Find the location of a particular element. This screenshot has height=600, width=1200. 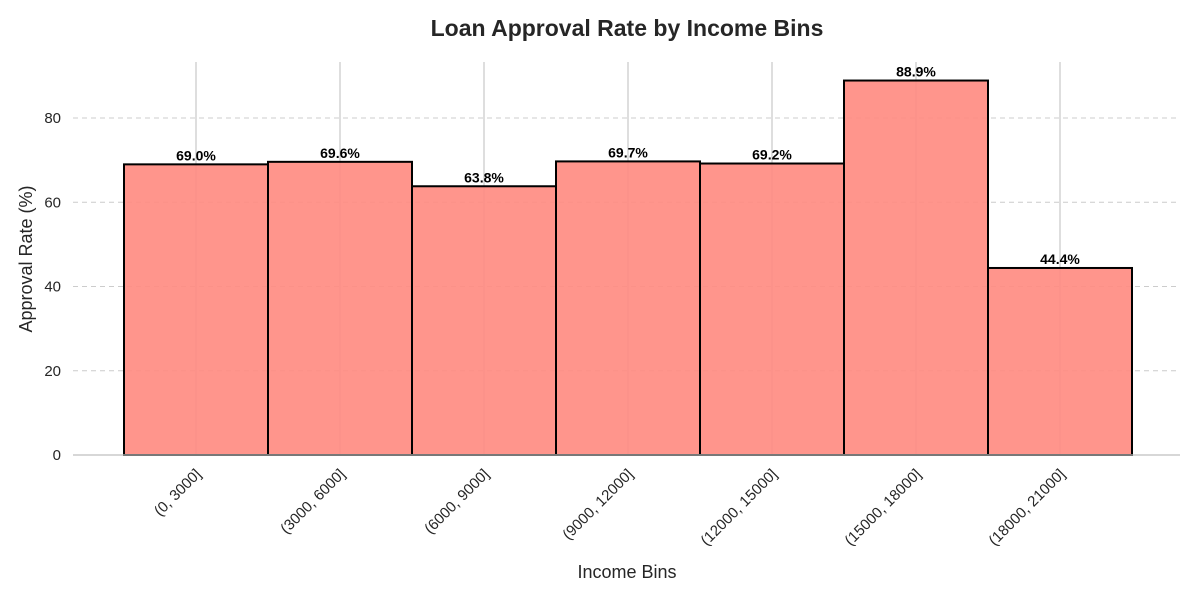

x-tick-label: (9000, 12000] is located at coordinates (597, 504).